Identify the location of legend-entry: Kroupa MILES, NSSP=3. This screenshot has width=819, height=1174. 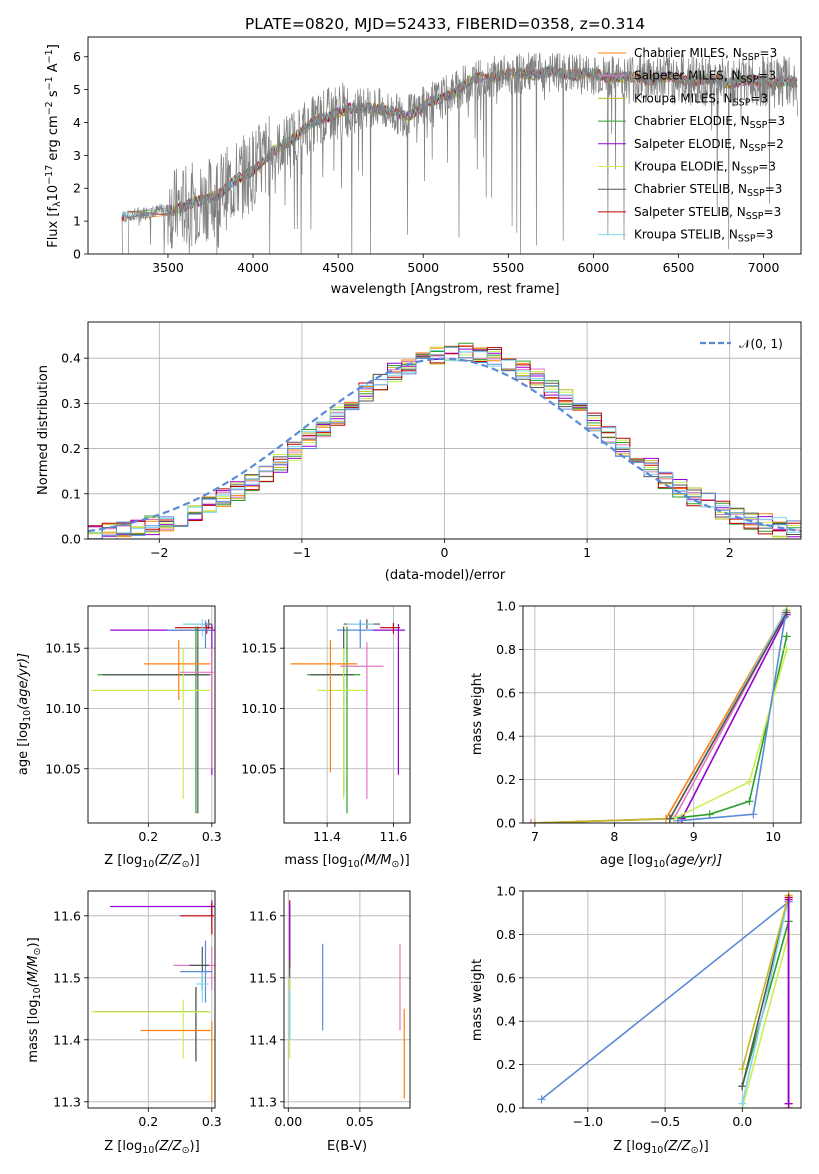
(701, 99).